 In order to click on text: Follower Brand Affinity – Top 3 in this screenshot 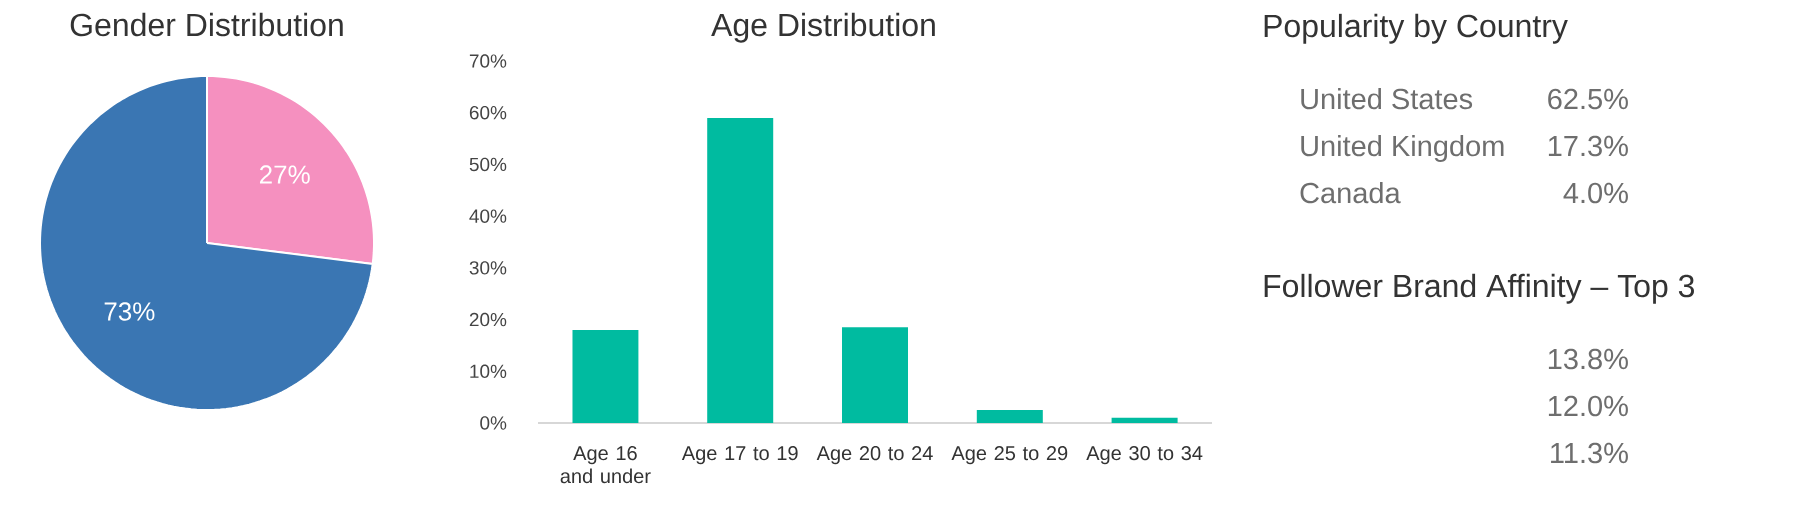, I will do `click(1479, 288)`.